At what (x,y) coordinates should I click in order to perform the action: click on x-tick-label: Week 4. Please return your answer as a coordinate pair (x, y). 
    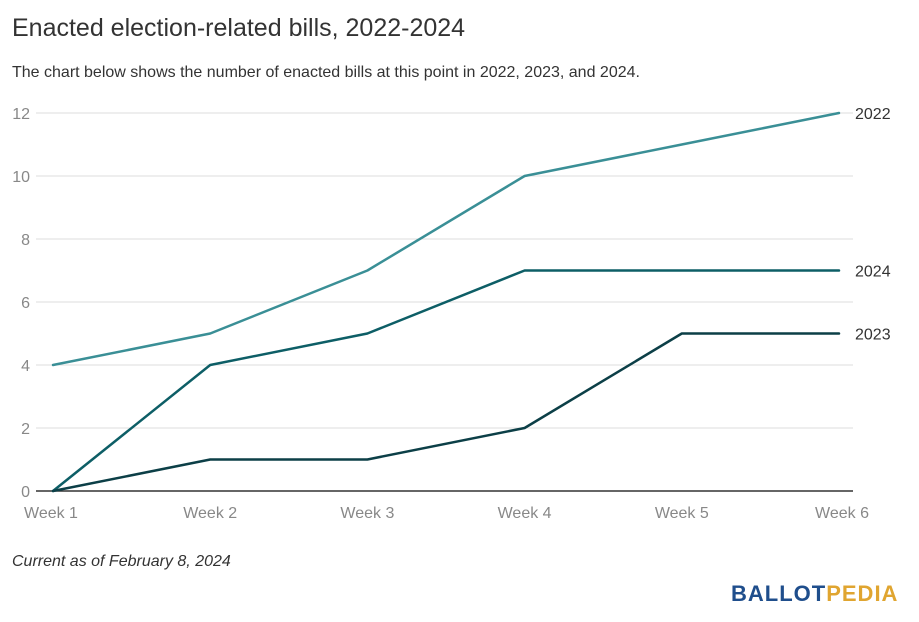
    Looking at the image, I should click on (525, 513).